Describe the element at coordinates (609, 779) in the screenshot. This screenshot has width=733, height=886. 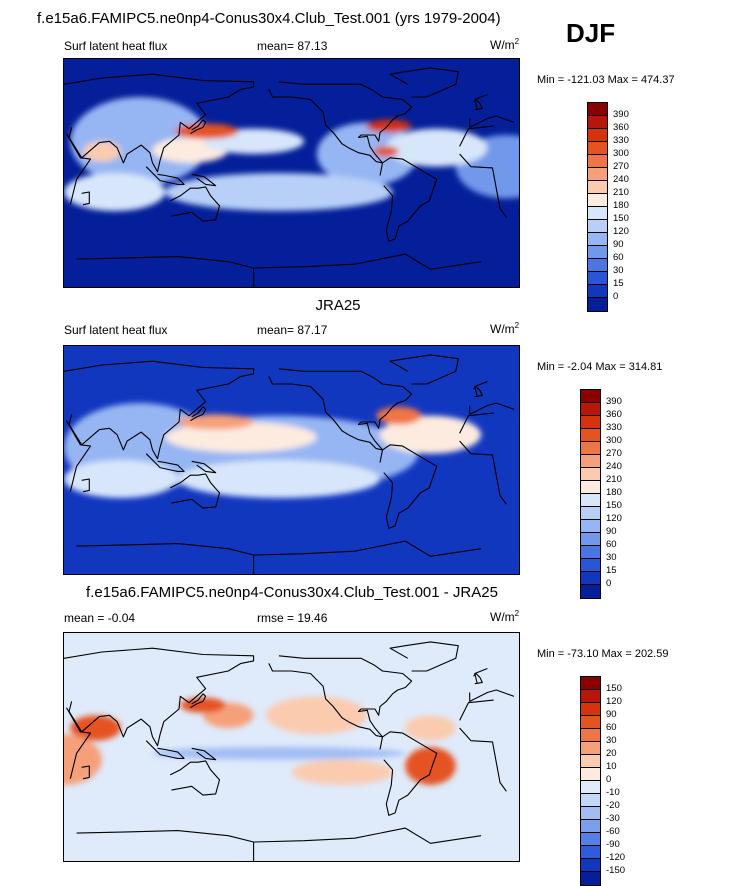
I see `colorbar-tick-label: 0` at that location.